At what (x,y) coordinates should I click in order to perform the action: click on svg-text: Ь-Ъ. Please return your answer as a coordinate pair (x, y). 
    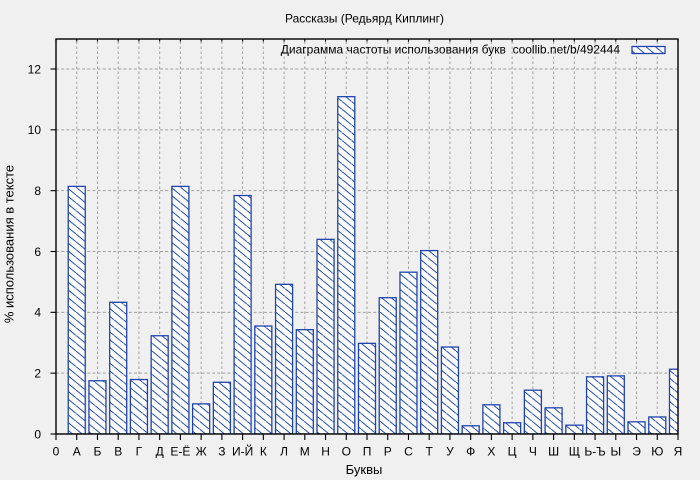
    Looking at the image, I should click on (594, 452).